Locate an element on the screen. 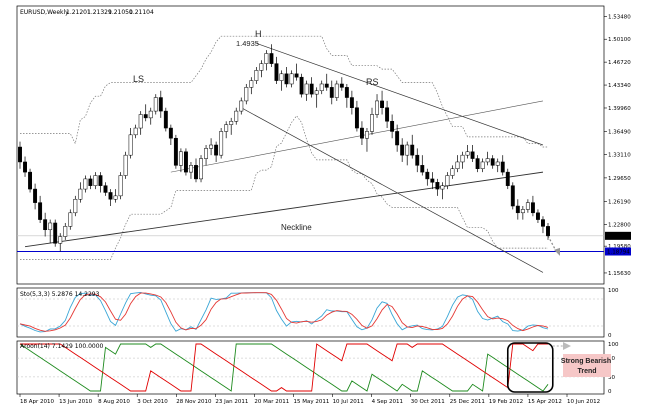  price-tick-label: 1.22800 is located at coordinates (619, 225).